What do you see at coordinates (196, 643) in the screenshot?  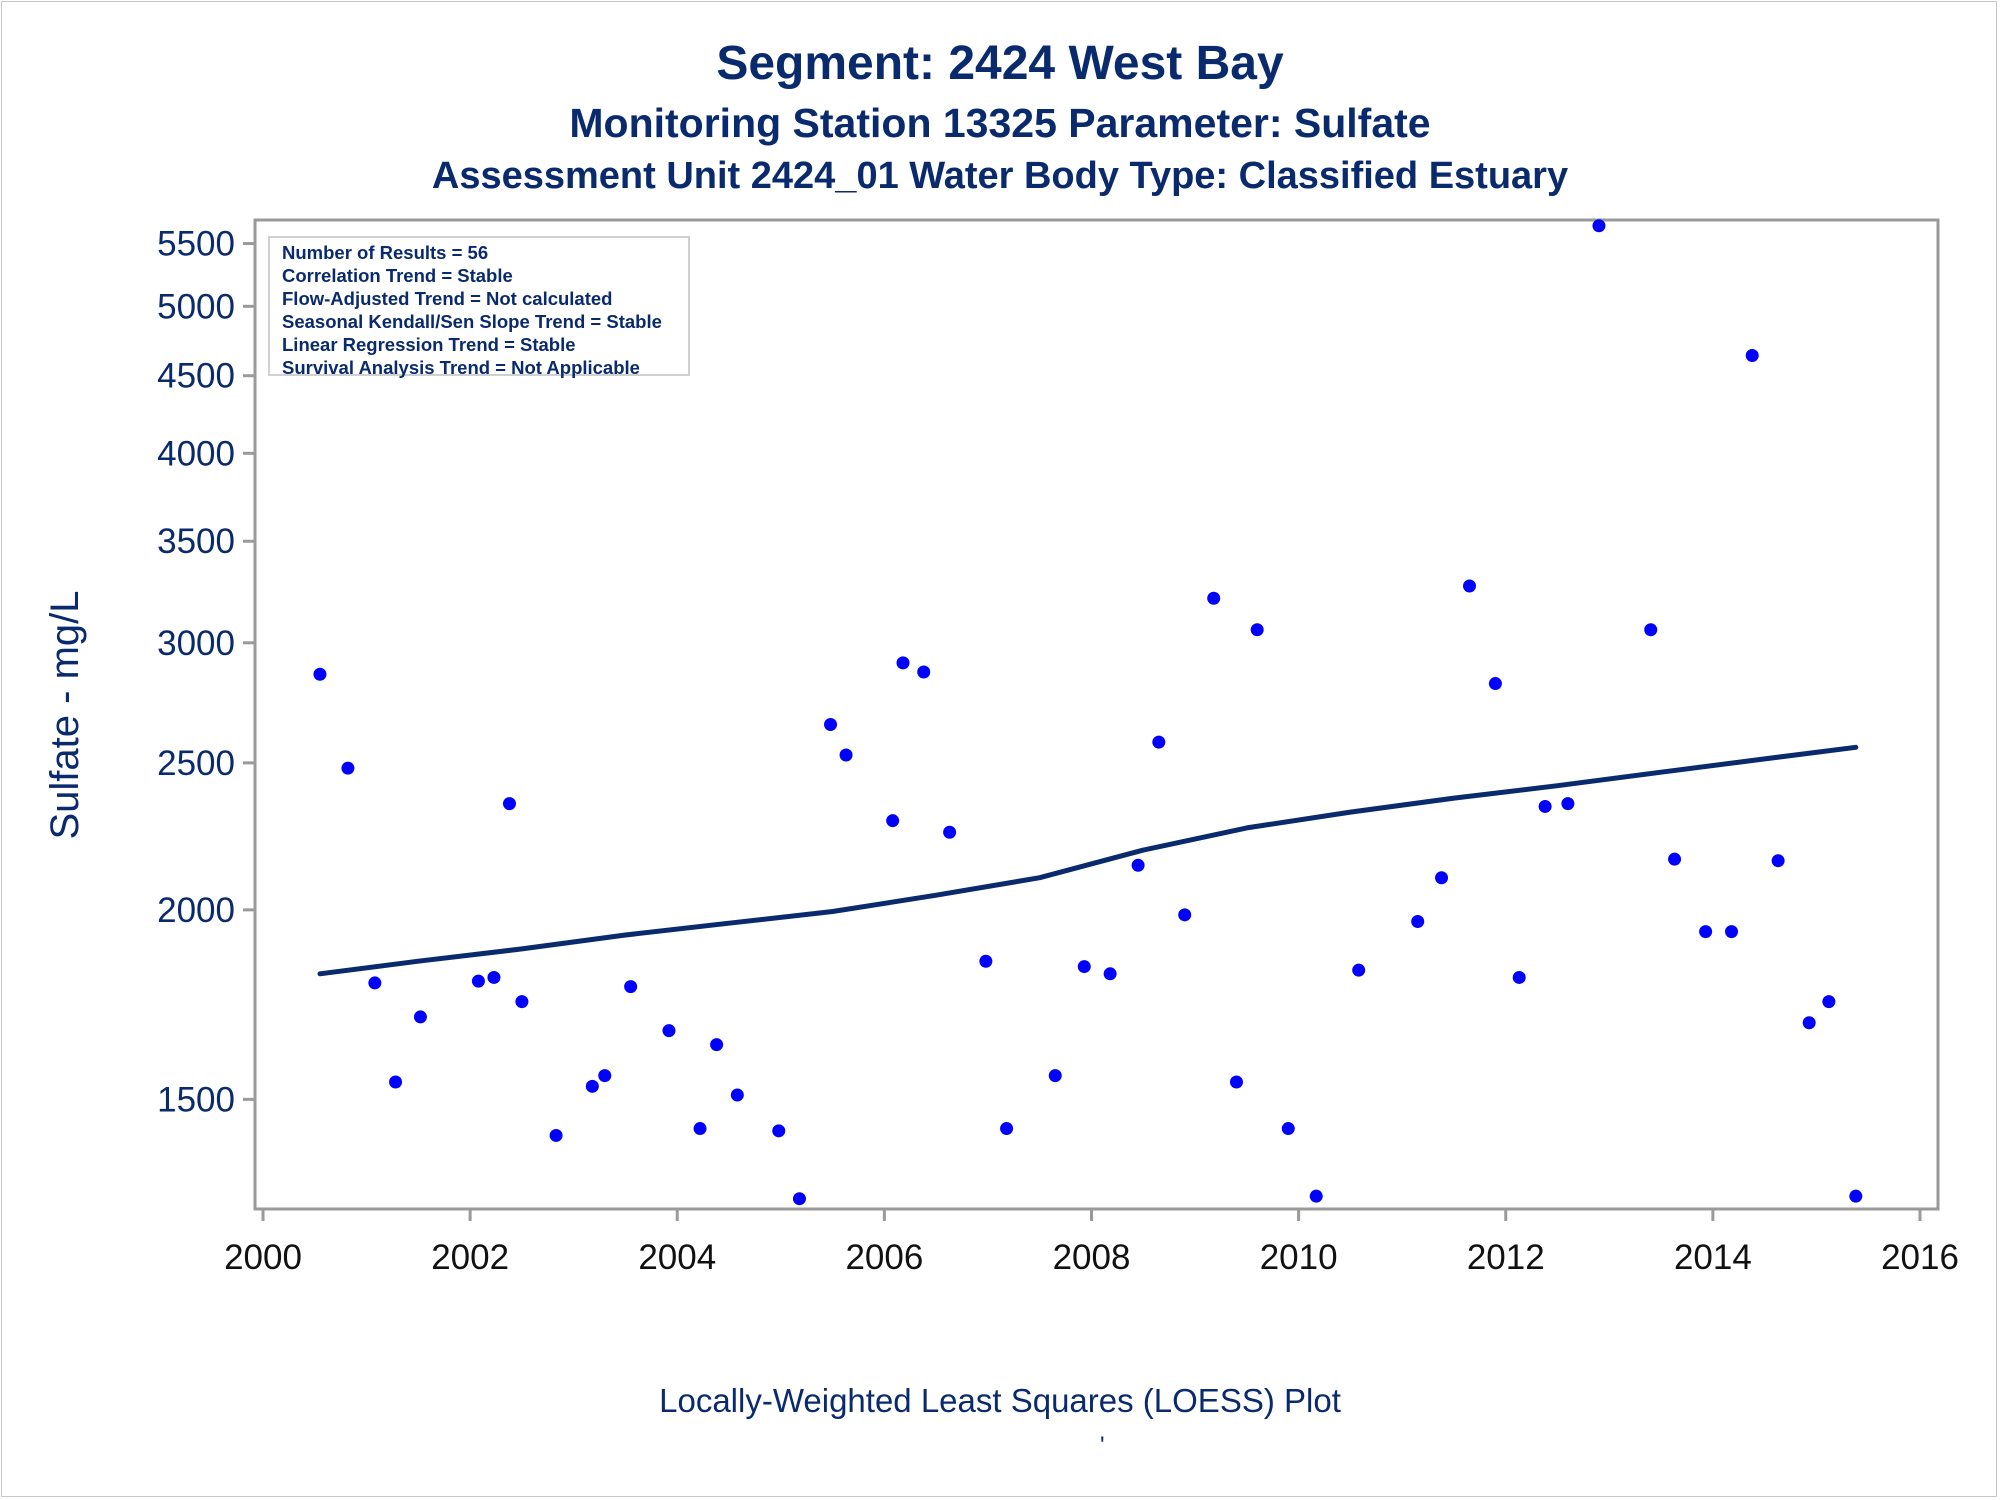 I see `y-tick-label: 3000` at bounding box center [196, 643].